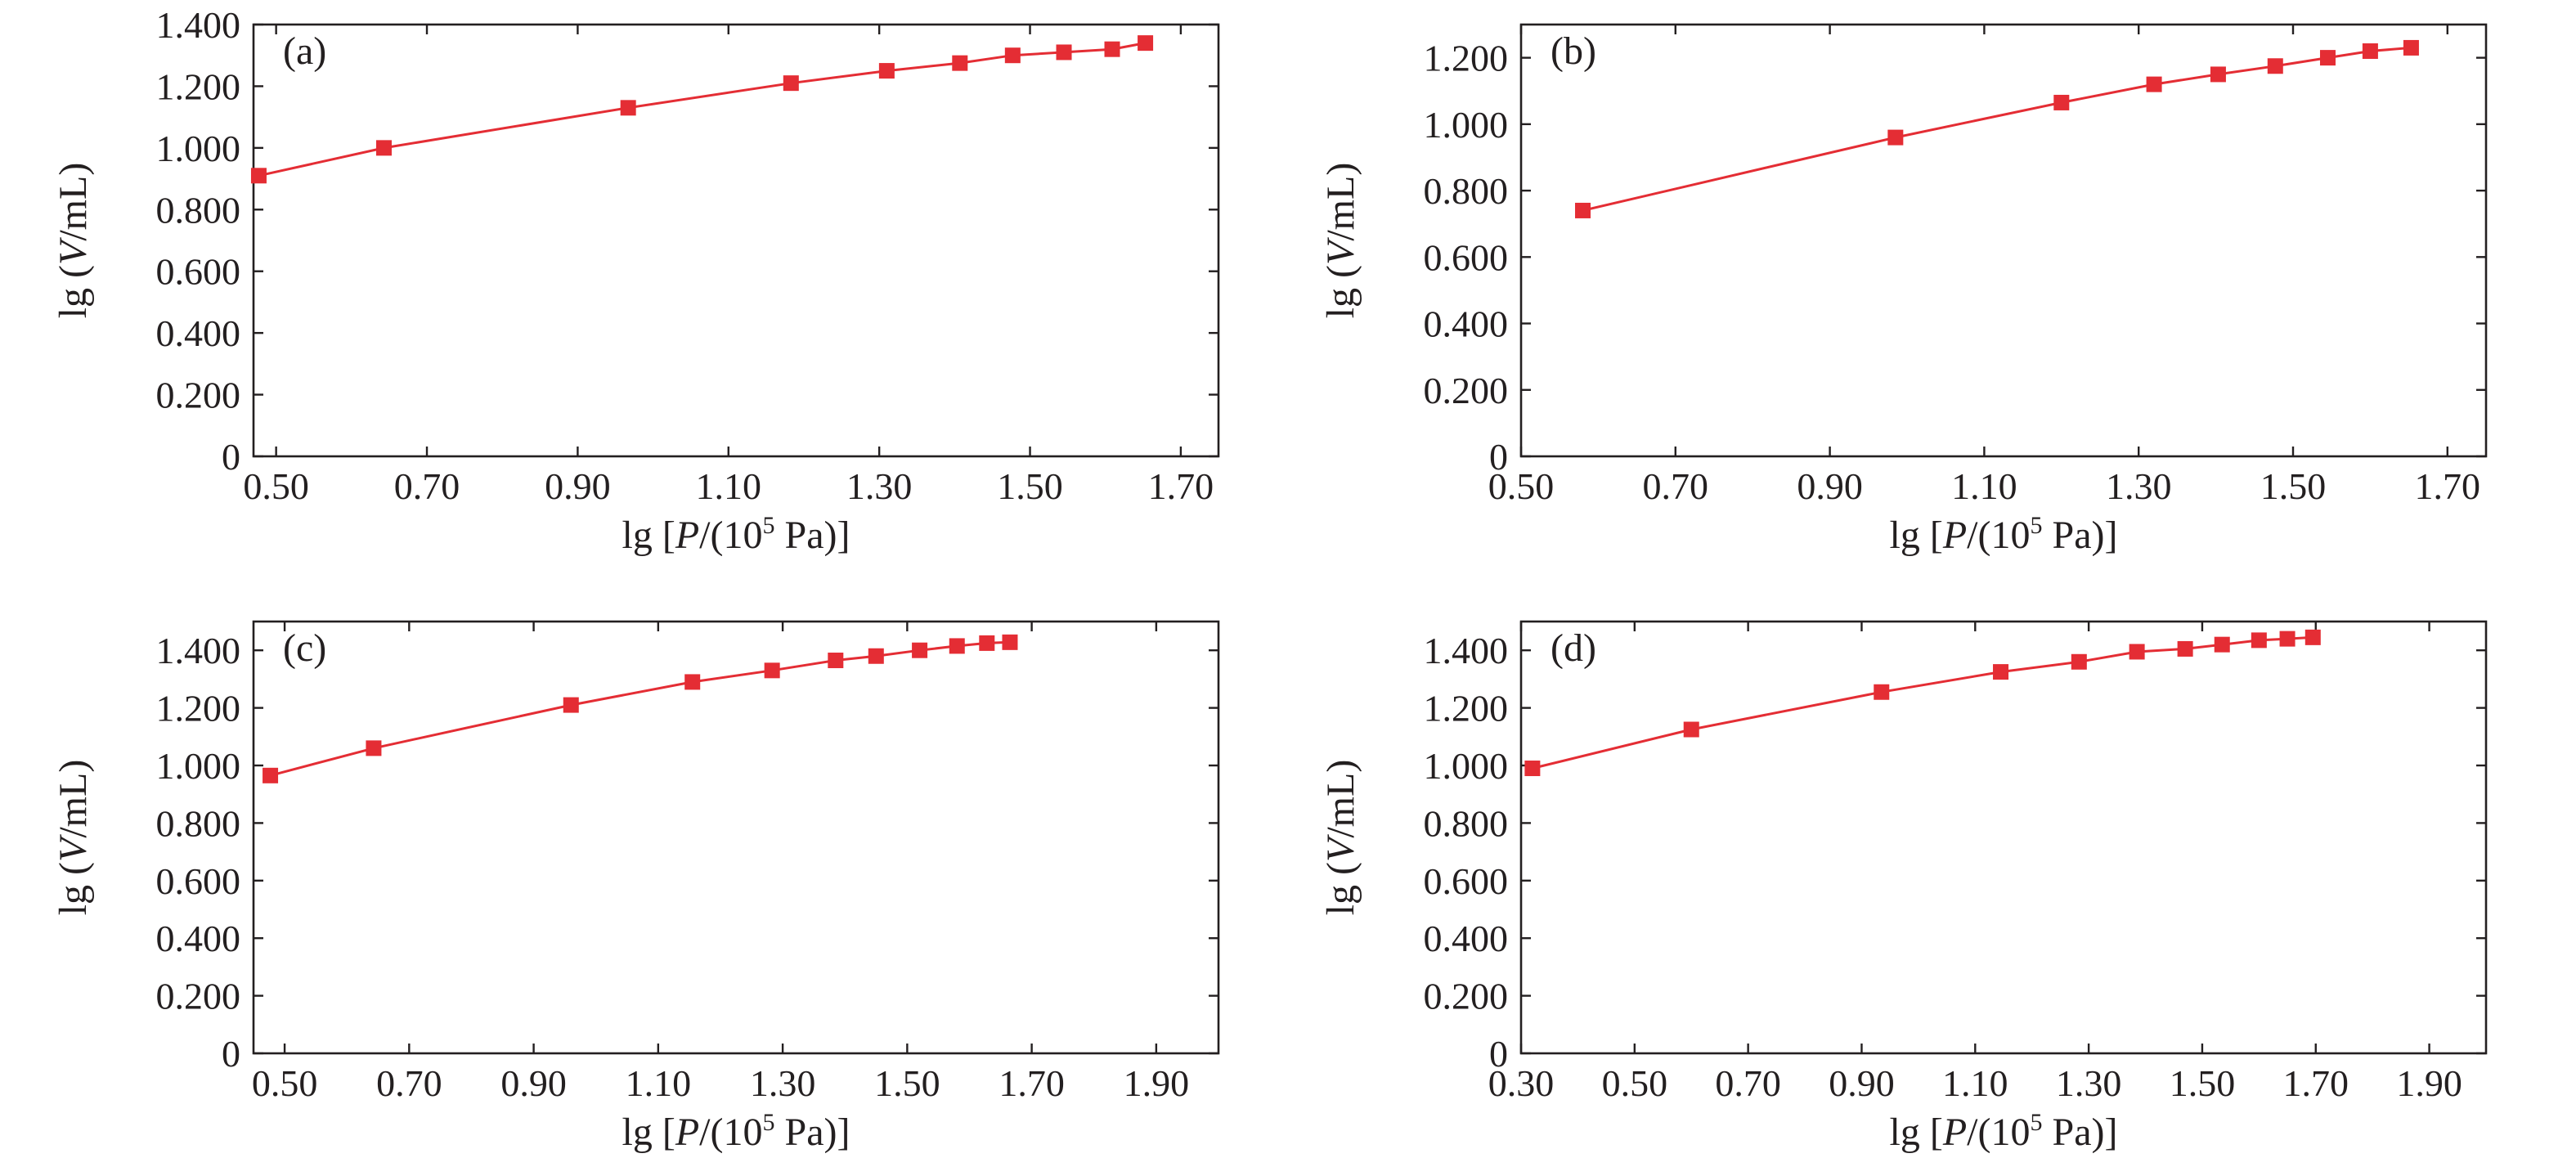  Describe the element at coordinates (198, 25) in the screenshot. I see `y-tick-label: 1.400` at that location.